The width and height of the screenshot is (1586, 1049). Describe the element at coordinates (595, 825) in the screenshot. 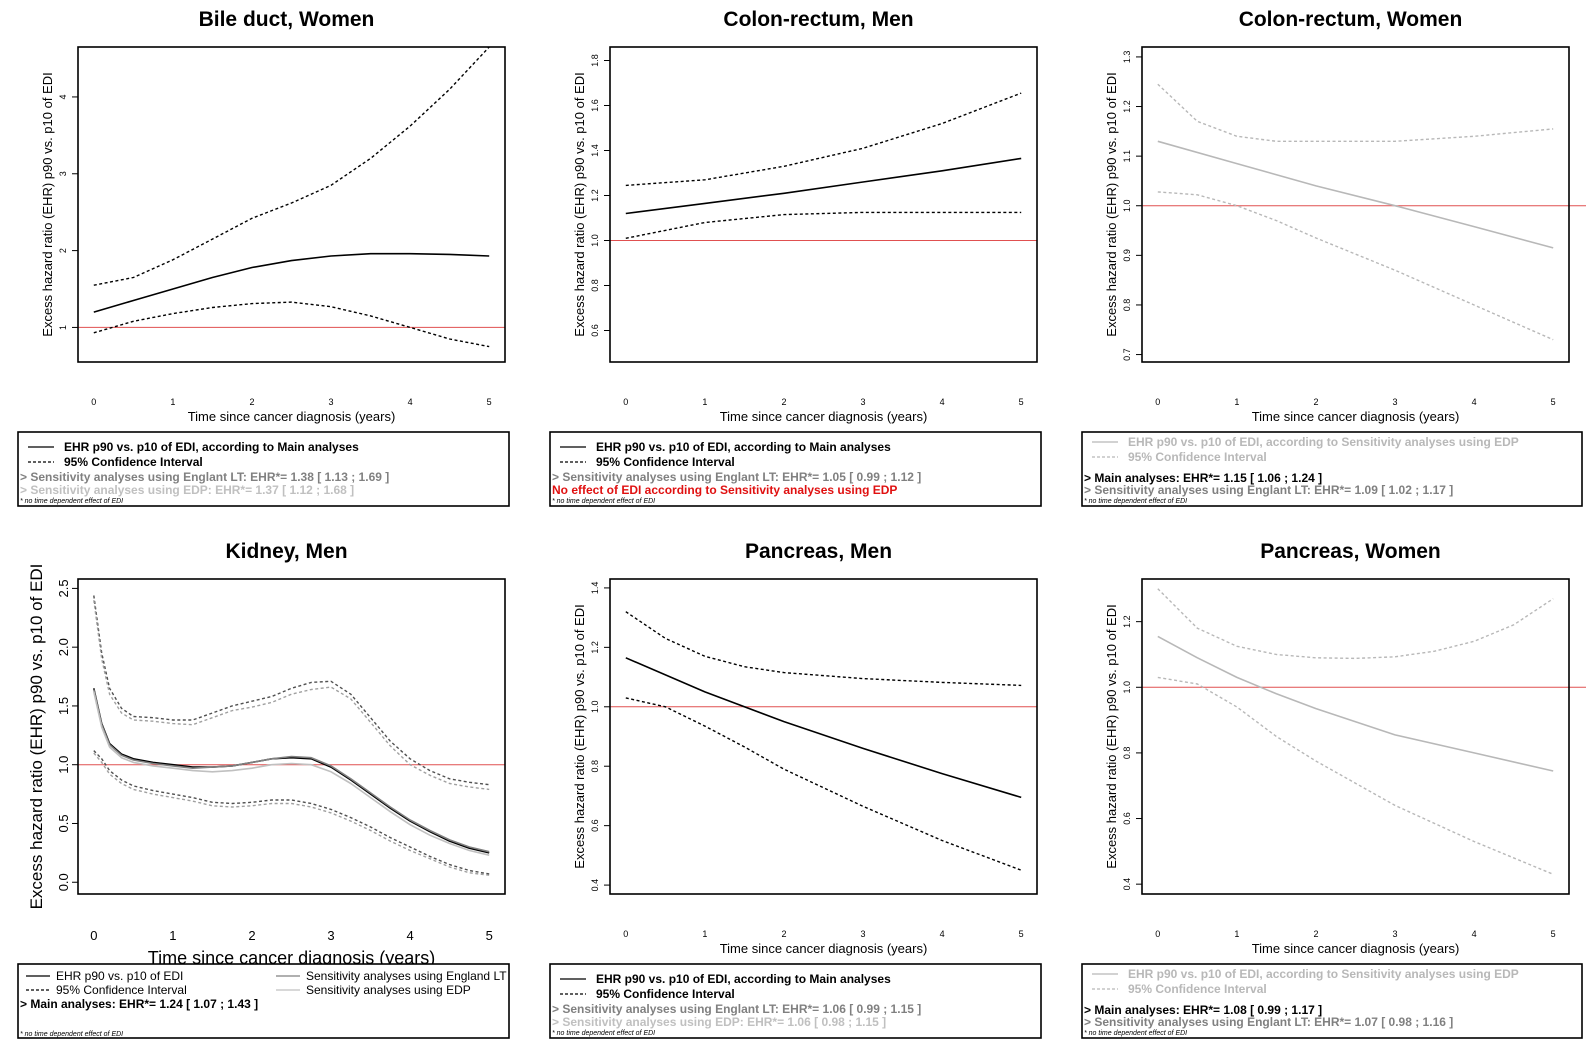

I see `y-tick-label: 0.6` at that location.